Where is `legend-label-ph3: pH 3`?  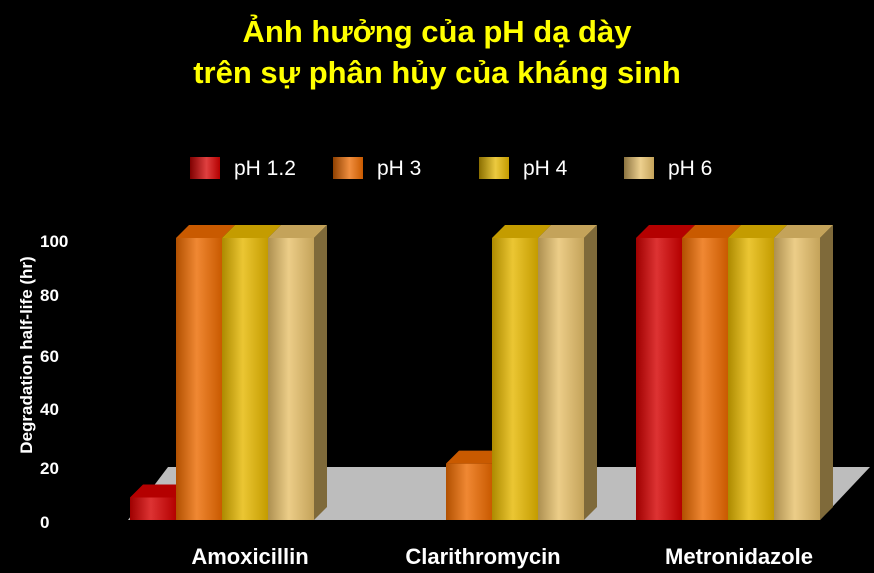 legend-label-ph3: pH 3 is located at coordinates (399, 168).